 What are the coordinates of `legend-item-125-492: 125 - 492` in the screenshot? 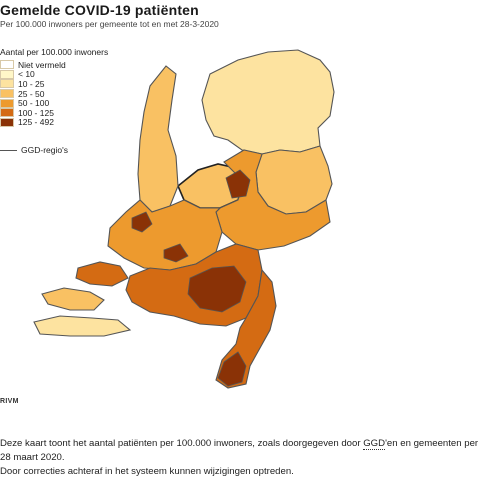 It's located at (54, 122).